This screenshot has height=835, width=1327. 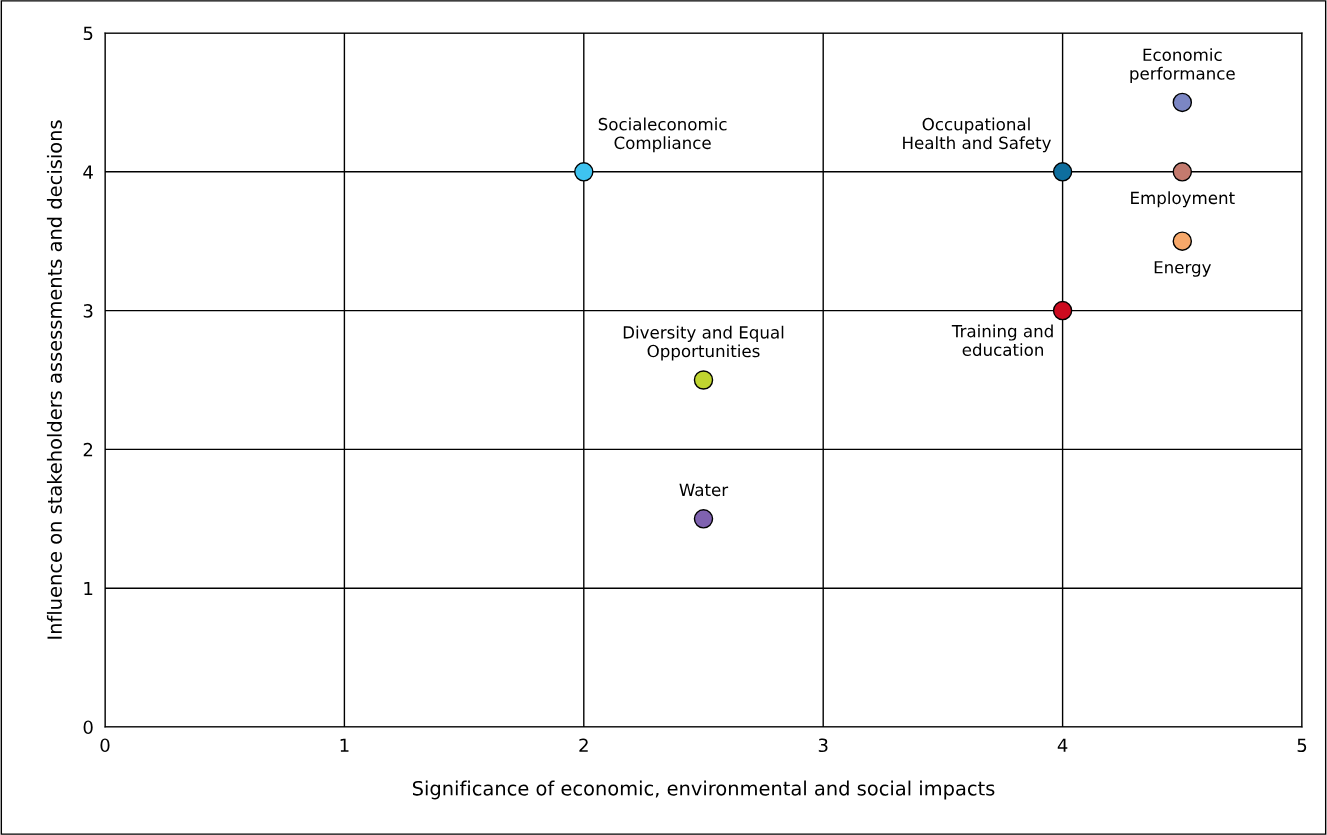 What do you see at coordinates (662, 135) in the screenshot?
I see `series-label: Socialeconomic Compliance` at bounding box center [662, 135].